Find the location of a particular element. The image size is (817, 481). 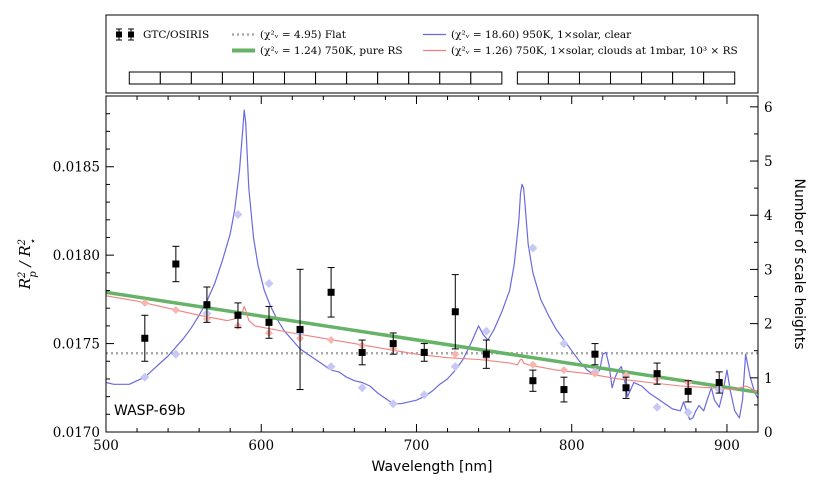

y-tick-label: 0.0170 is located at coordinates (76, 433).